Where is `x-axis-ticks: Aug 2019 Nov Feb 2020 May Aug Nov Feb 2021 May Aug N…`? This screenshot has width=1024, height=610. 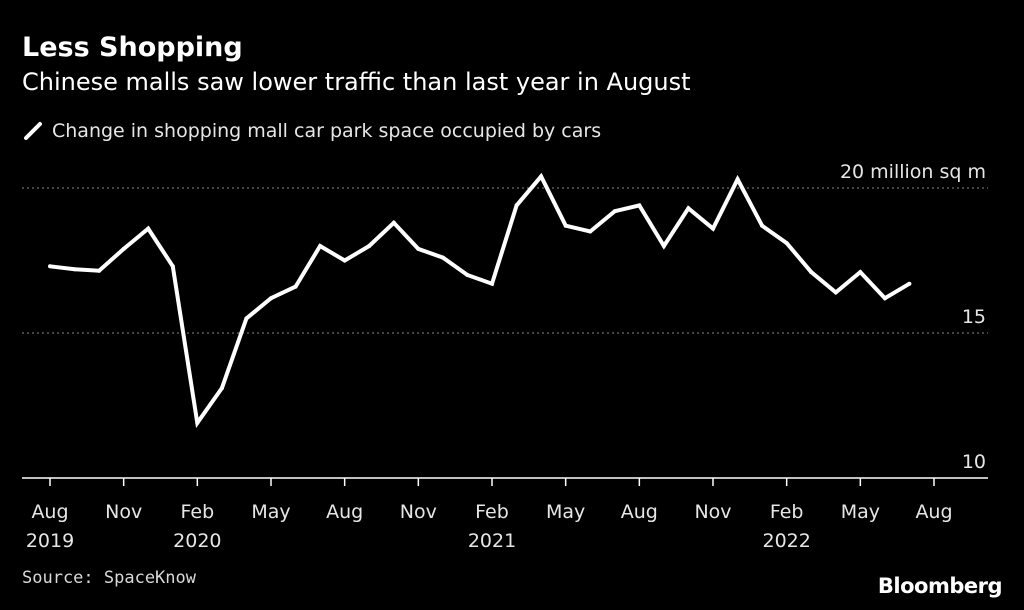
x-axis-ticks: Aug 2019 Nov Feb 2020 May Aug Nov Feb 2021 May Aug N… is located at coordinates (489, 515).